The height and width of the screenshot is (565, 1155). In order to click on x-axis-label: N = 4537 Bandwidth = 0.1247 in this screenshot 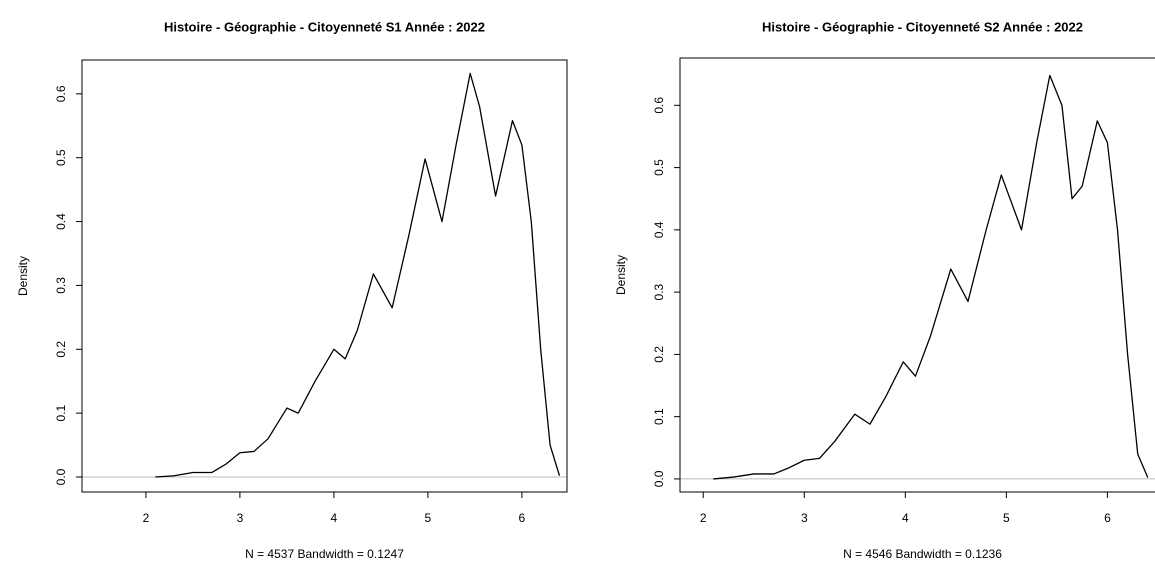, I will do `click(324, 554)`.